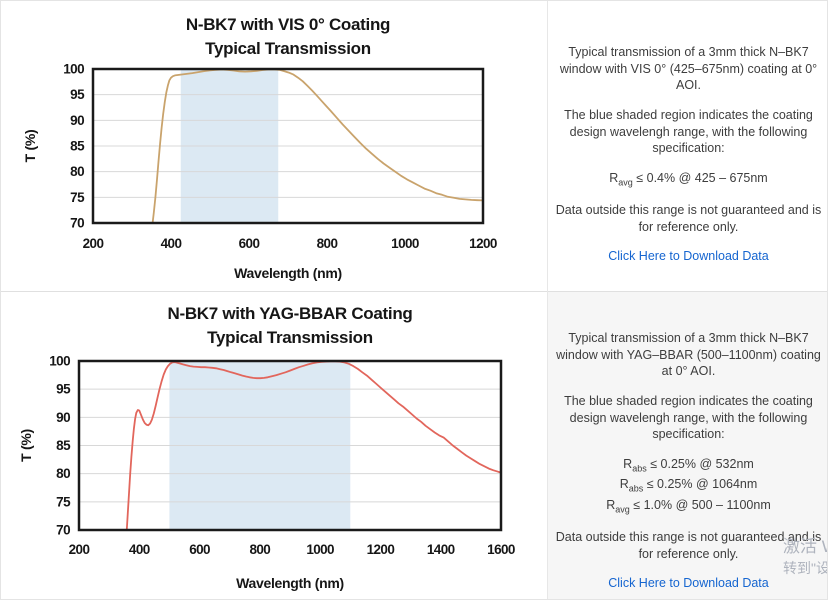  What do you see at coordinates (688, 506) in the screenshot?
I see `spec-line: Ravg ≤ 1.0% @ 500 – 1100nm` at bounding box center [688, 506].